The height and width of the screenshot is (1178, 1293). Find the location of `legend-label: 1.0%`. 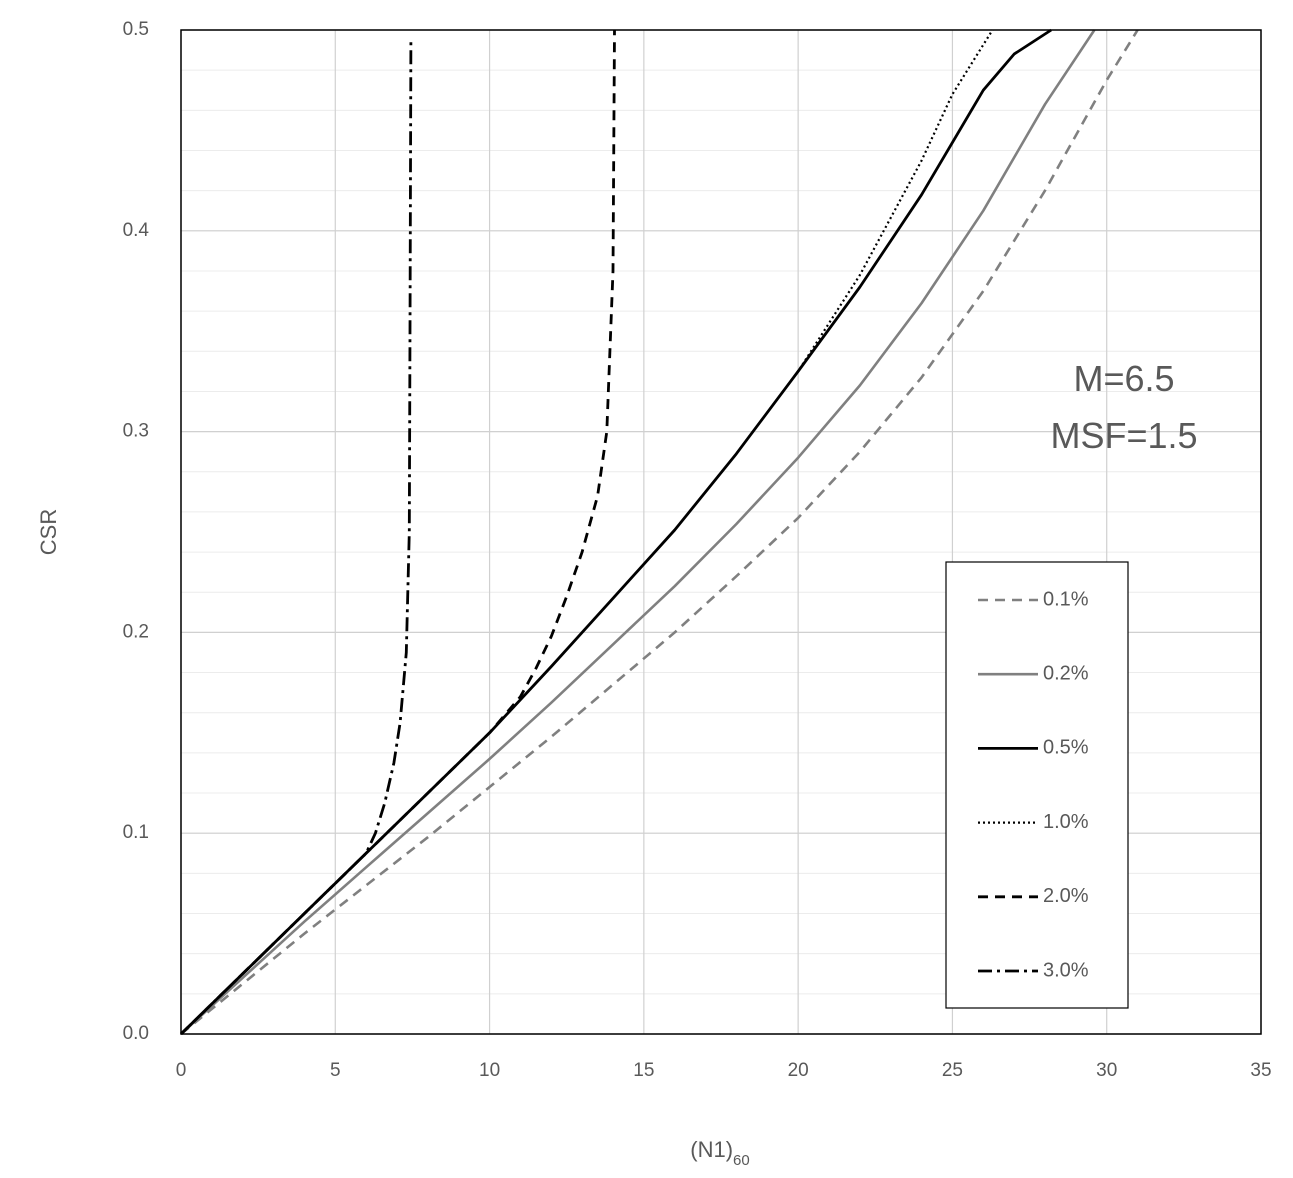

legend-label: 1.0% is located at coordinates (1066, 822).